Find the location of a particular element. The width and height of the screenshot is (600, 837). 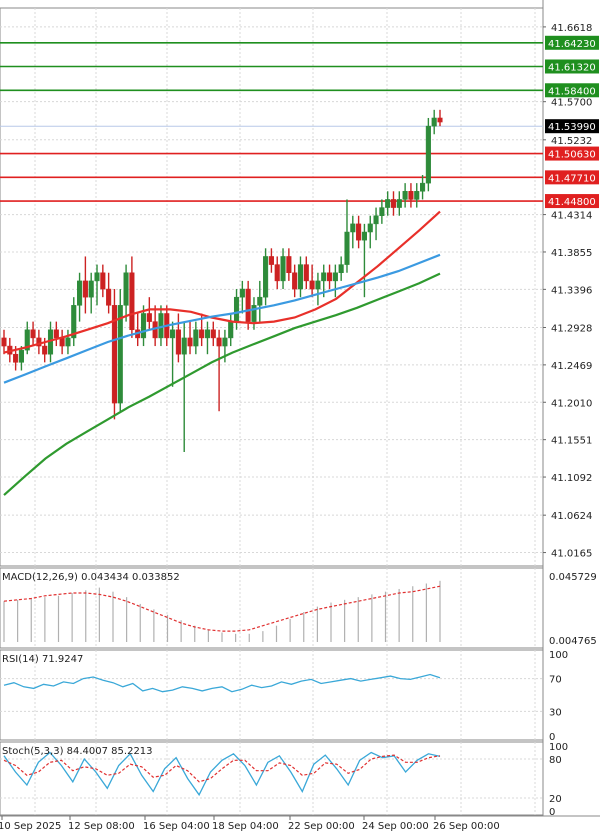

stoch-y-tick-label: 100 is located at coordinates (558, 747).